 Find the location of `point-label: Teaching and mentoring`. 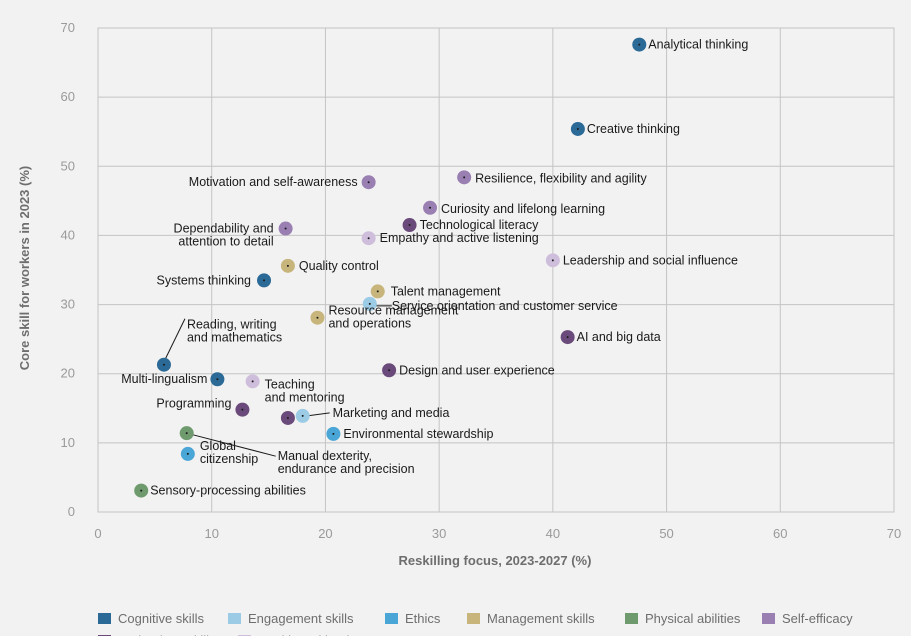

point-label: Teaching and mentoring is located at coordinates (305, 390).